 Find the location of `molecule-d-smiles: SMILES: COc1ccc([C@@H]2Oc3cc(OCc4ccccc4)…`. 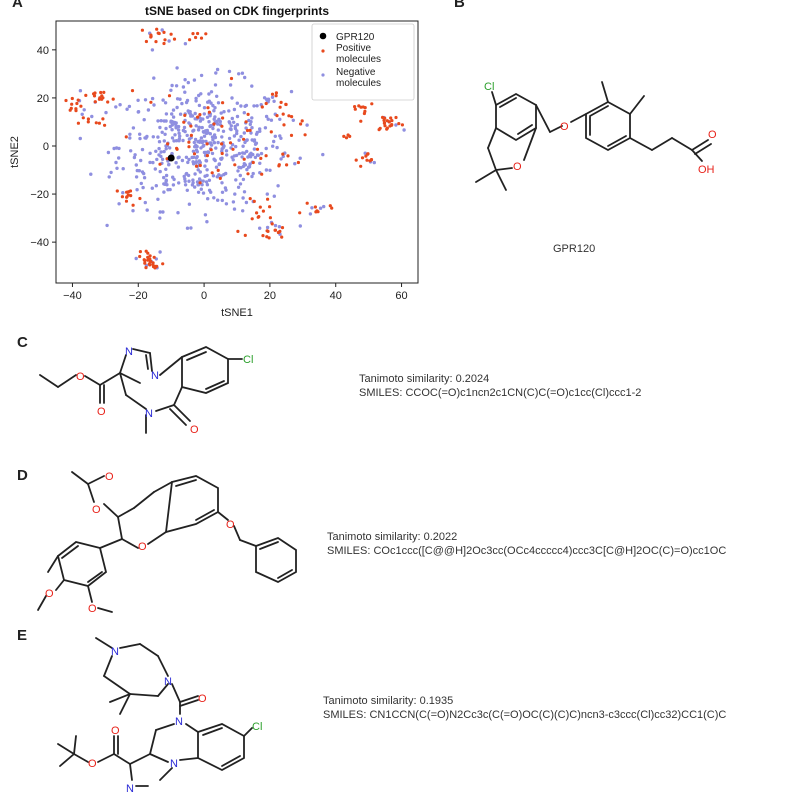

molecule-d-smiles: SMILES: COc1ccc([C@@H]2Oc3cc(OCc4ccccc4)… is located at coordinates (527, 551).